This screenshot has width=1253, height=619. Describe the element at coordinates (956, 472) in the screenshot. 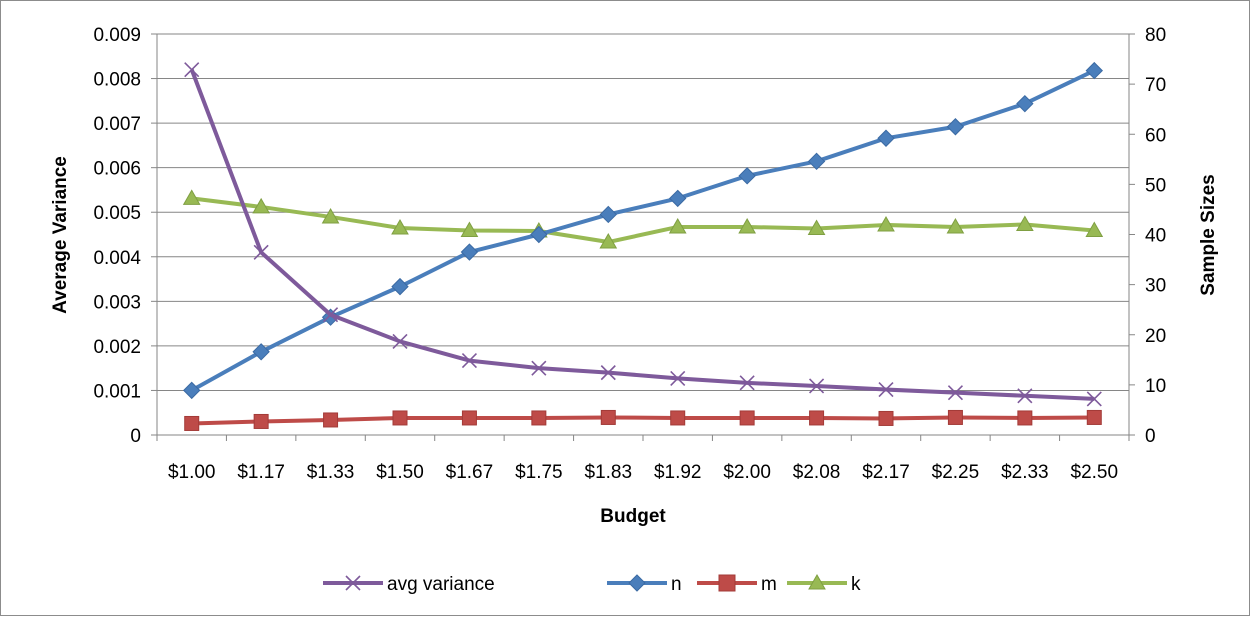

I see `x-tick-label: $2.25` at that location.